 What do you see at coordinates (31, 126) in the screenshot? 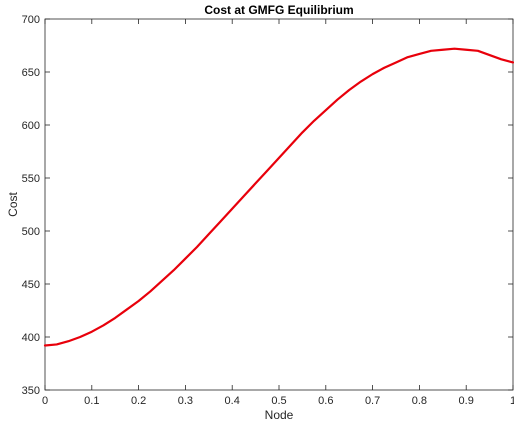
I see `y-tick-label: 600` at bounding box center [31, 126].